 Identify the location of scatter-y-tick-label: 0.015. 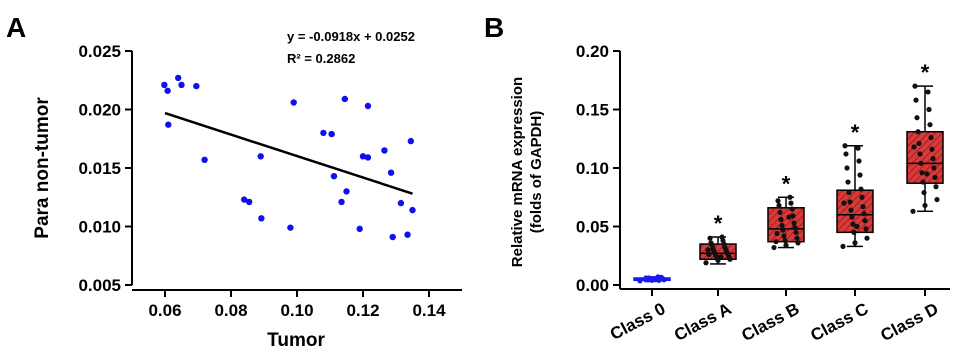
(99, 168).